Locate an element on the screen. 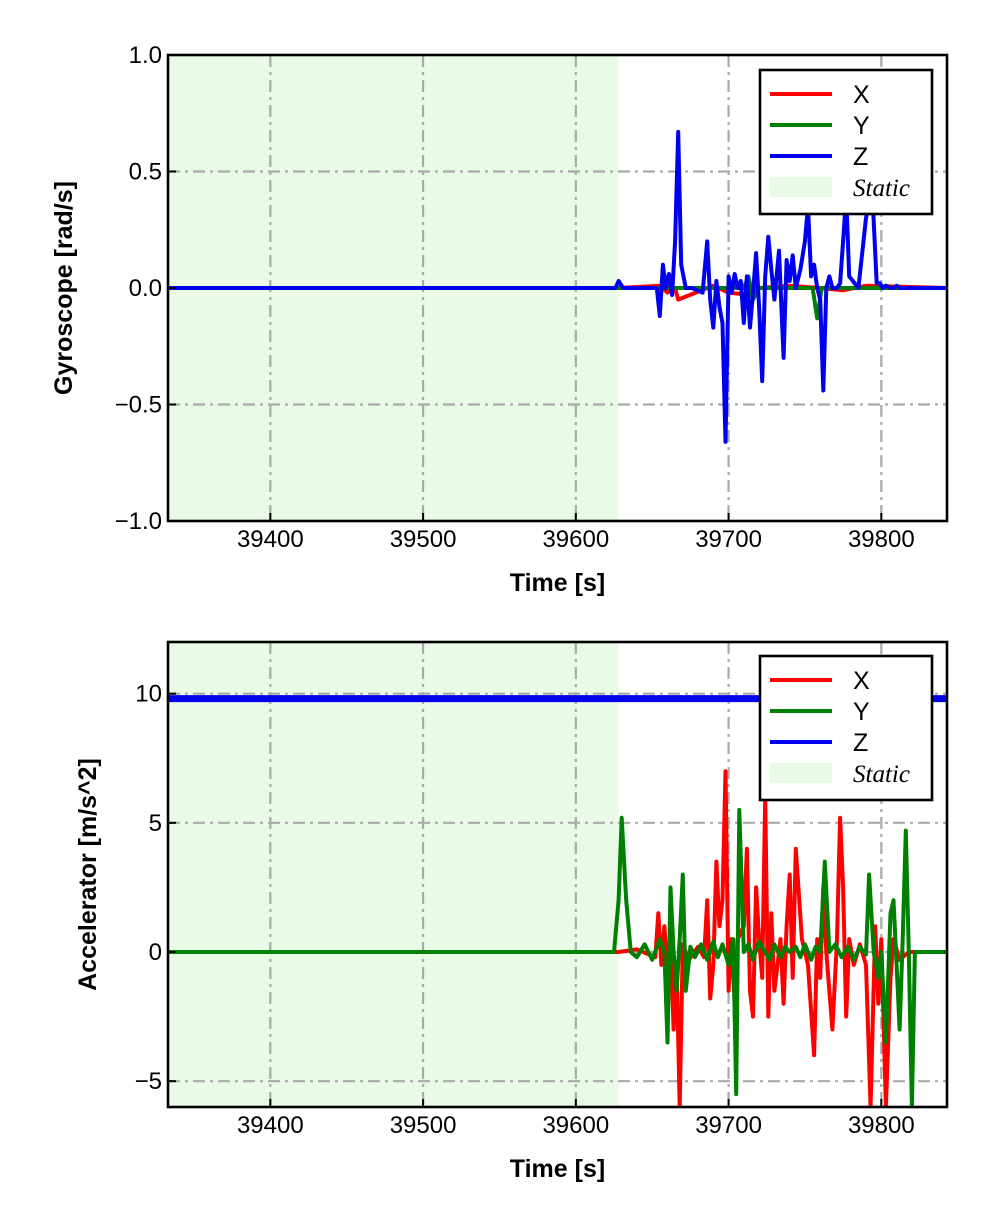 The height and width of the screenshot is (1228, 992). y-tick-label: 10 is located at coordinates (148, 694).